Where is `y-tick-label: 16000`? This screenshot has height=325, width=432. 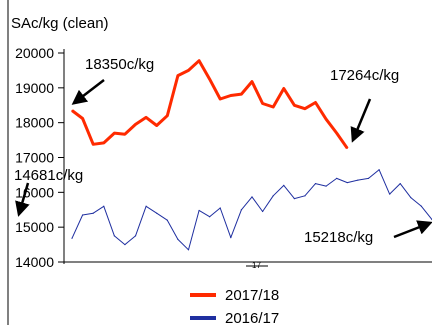
y-tick-label: 16000 is located at coordinates (34, 192).